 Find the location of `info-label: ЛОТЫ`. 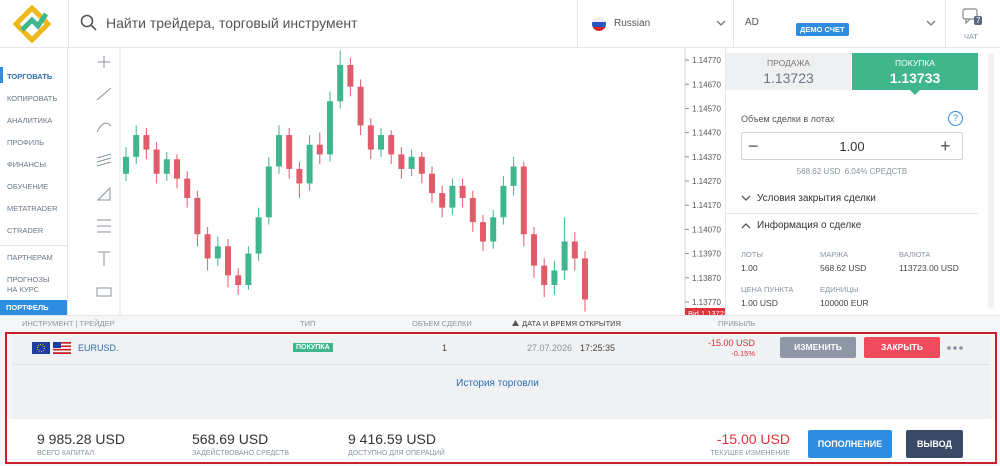

info-label: ЛОТЫ is located at coordinates (752, 254).